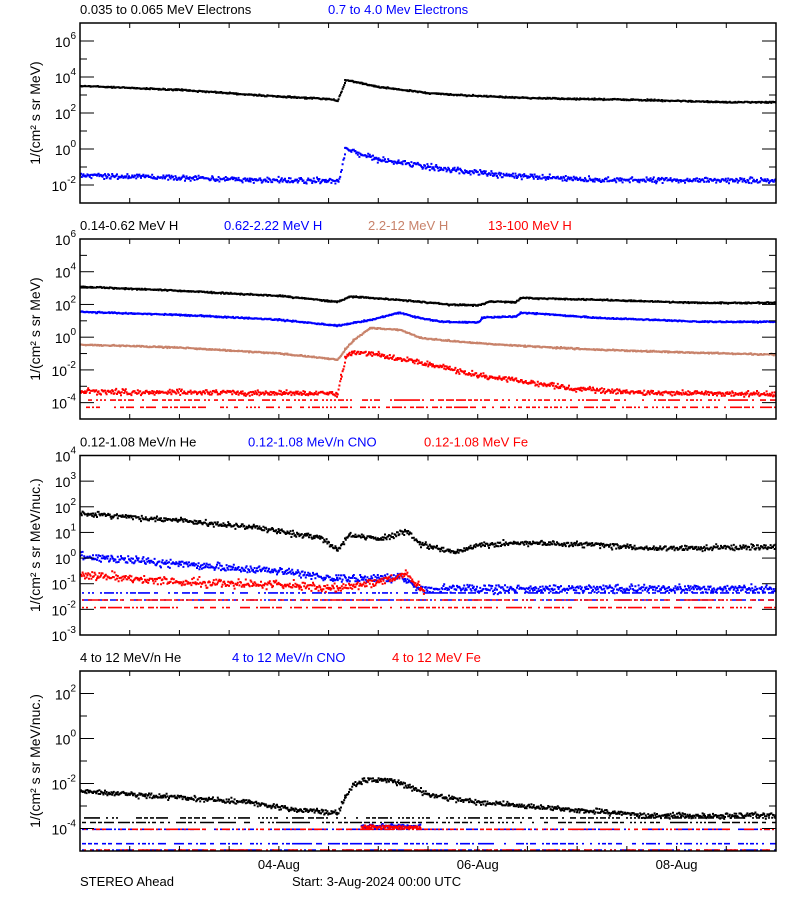  Describe the element at coordinates (530, 225) in the screenshot. I see `legend-label: 13-100 MeV H` at that location.